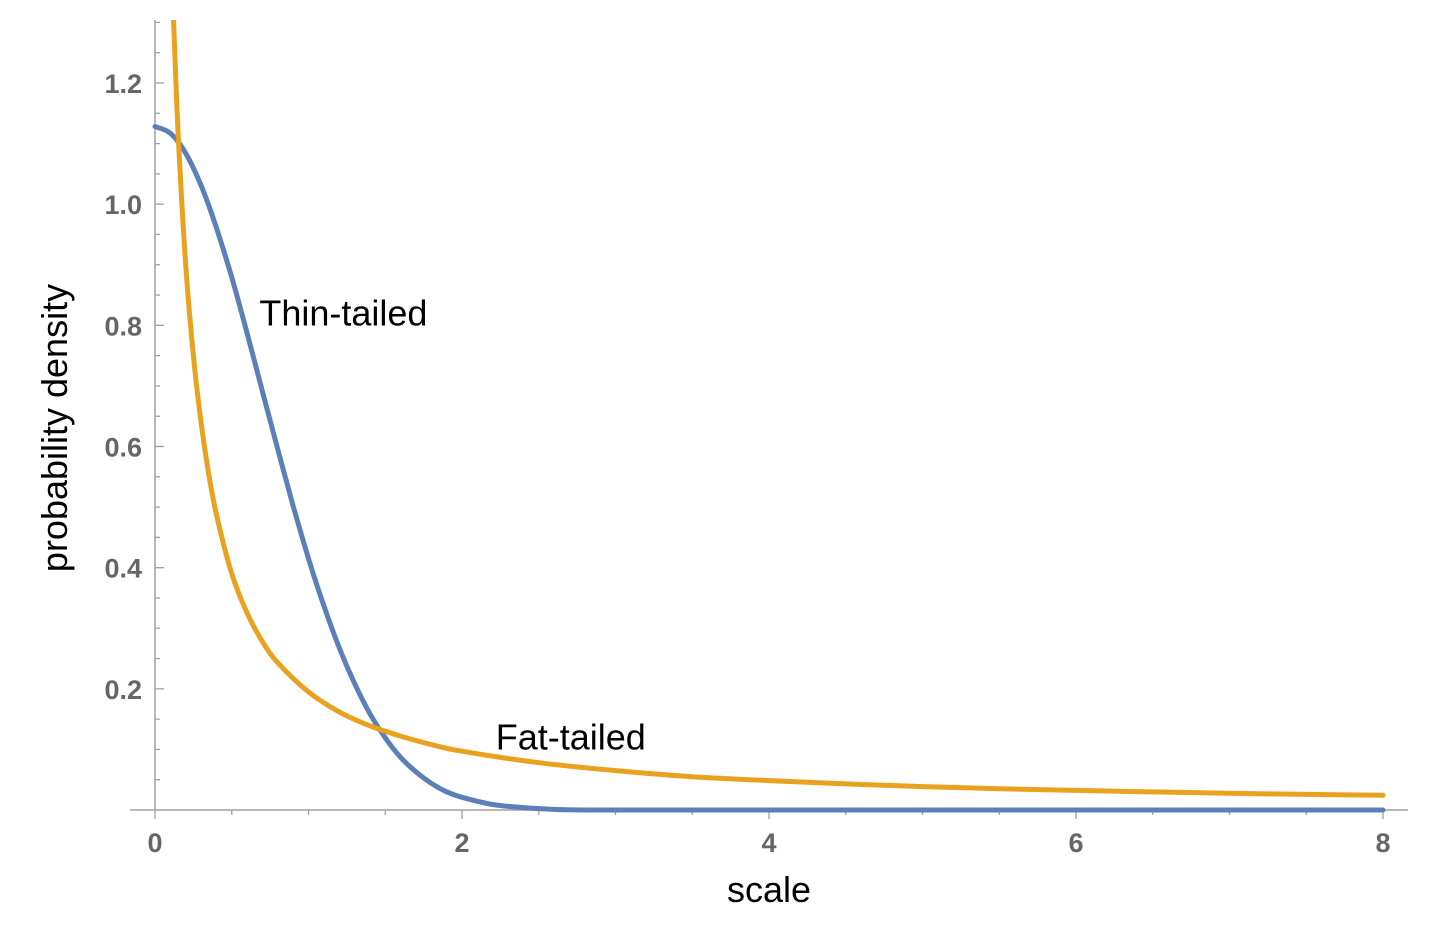  I want to click on x-tick-label: 2, so click(461, 843).